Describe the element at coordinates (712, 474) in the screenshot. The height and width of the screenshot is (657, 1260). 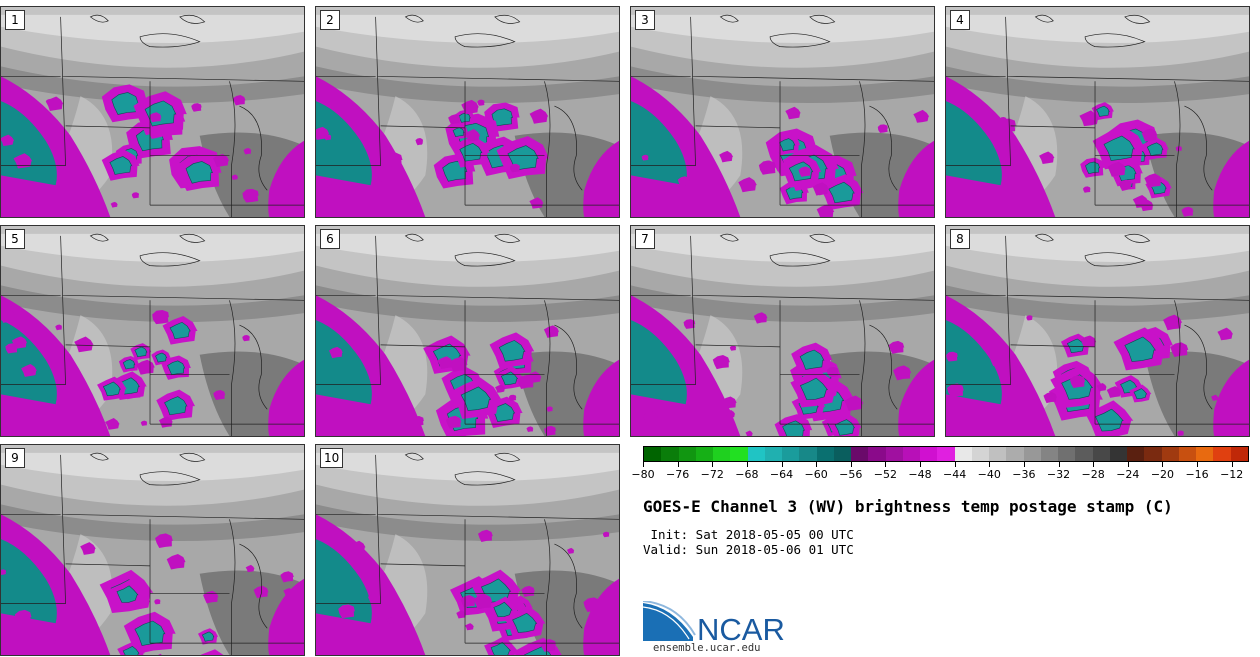
I see `colorbar-tick-label: −72` at that location.